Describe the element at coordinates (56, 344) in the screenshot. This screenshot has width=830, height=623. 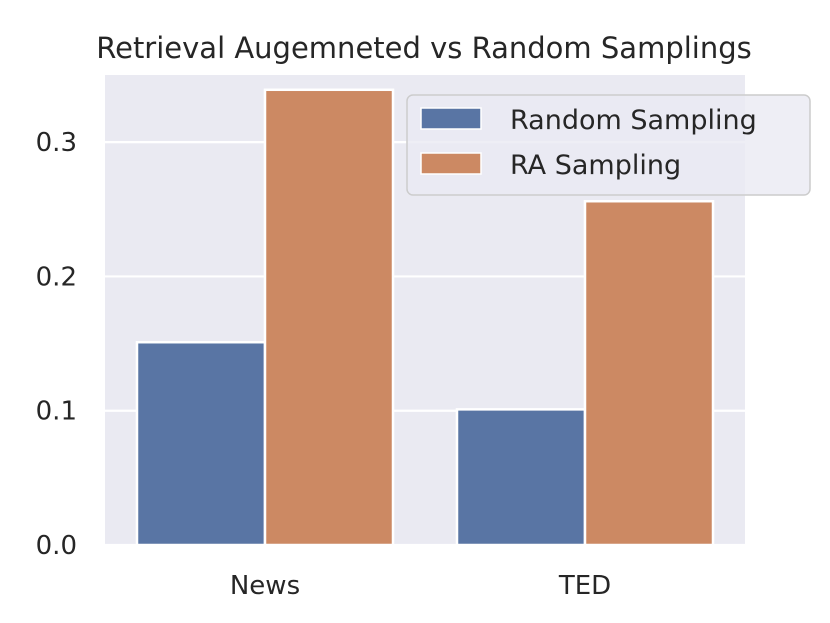
I see `y-axis: 0.0 0.1 0.2 0.3` at that location.